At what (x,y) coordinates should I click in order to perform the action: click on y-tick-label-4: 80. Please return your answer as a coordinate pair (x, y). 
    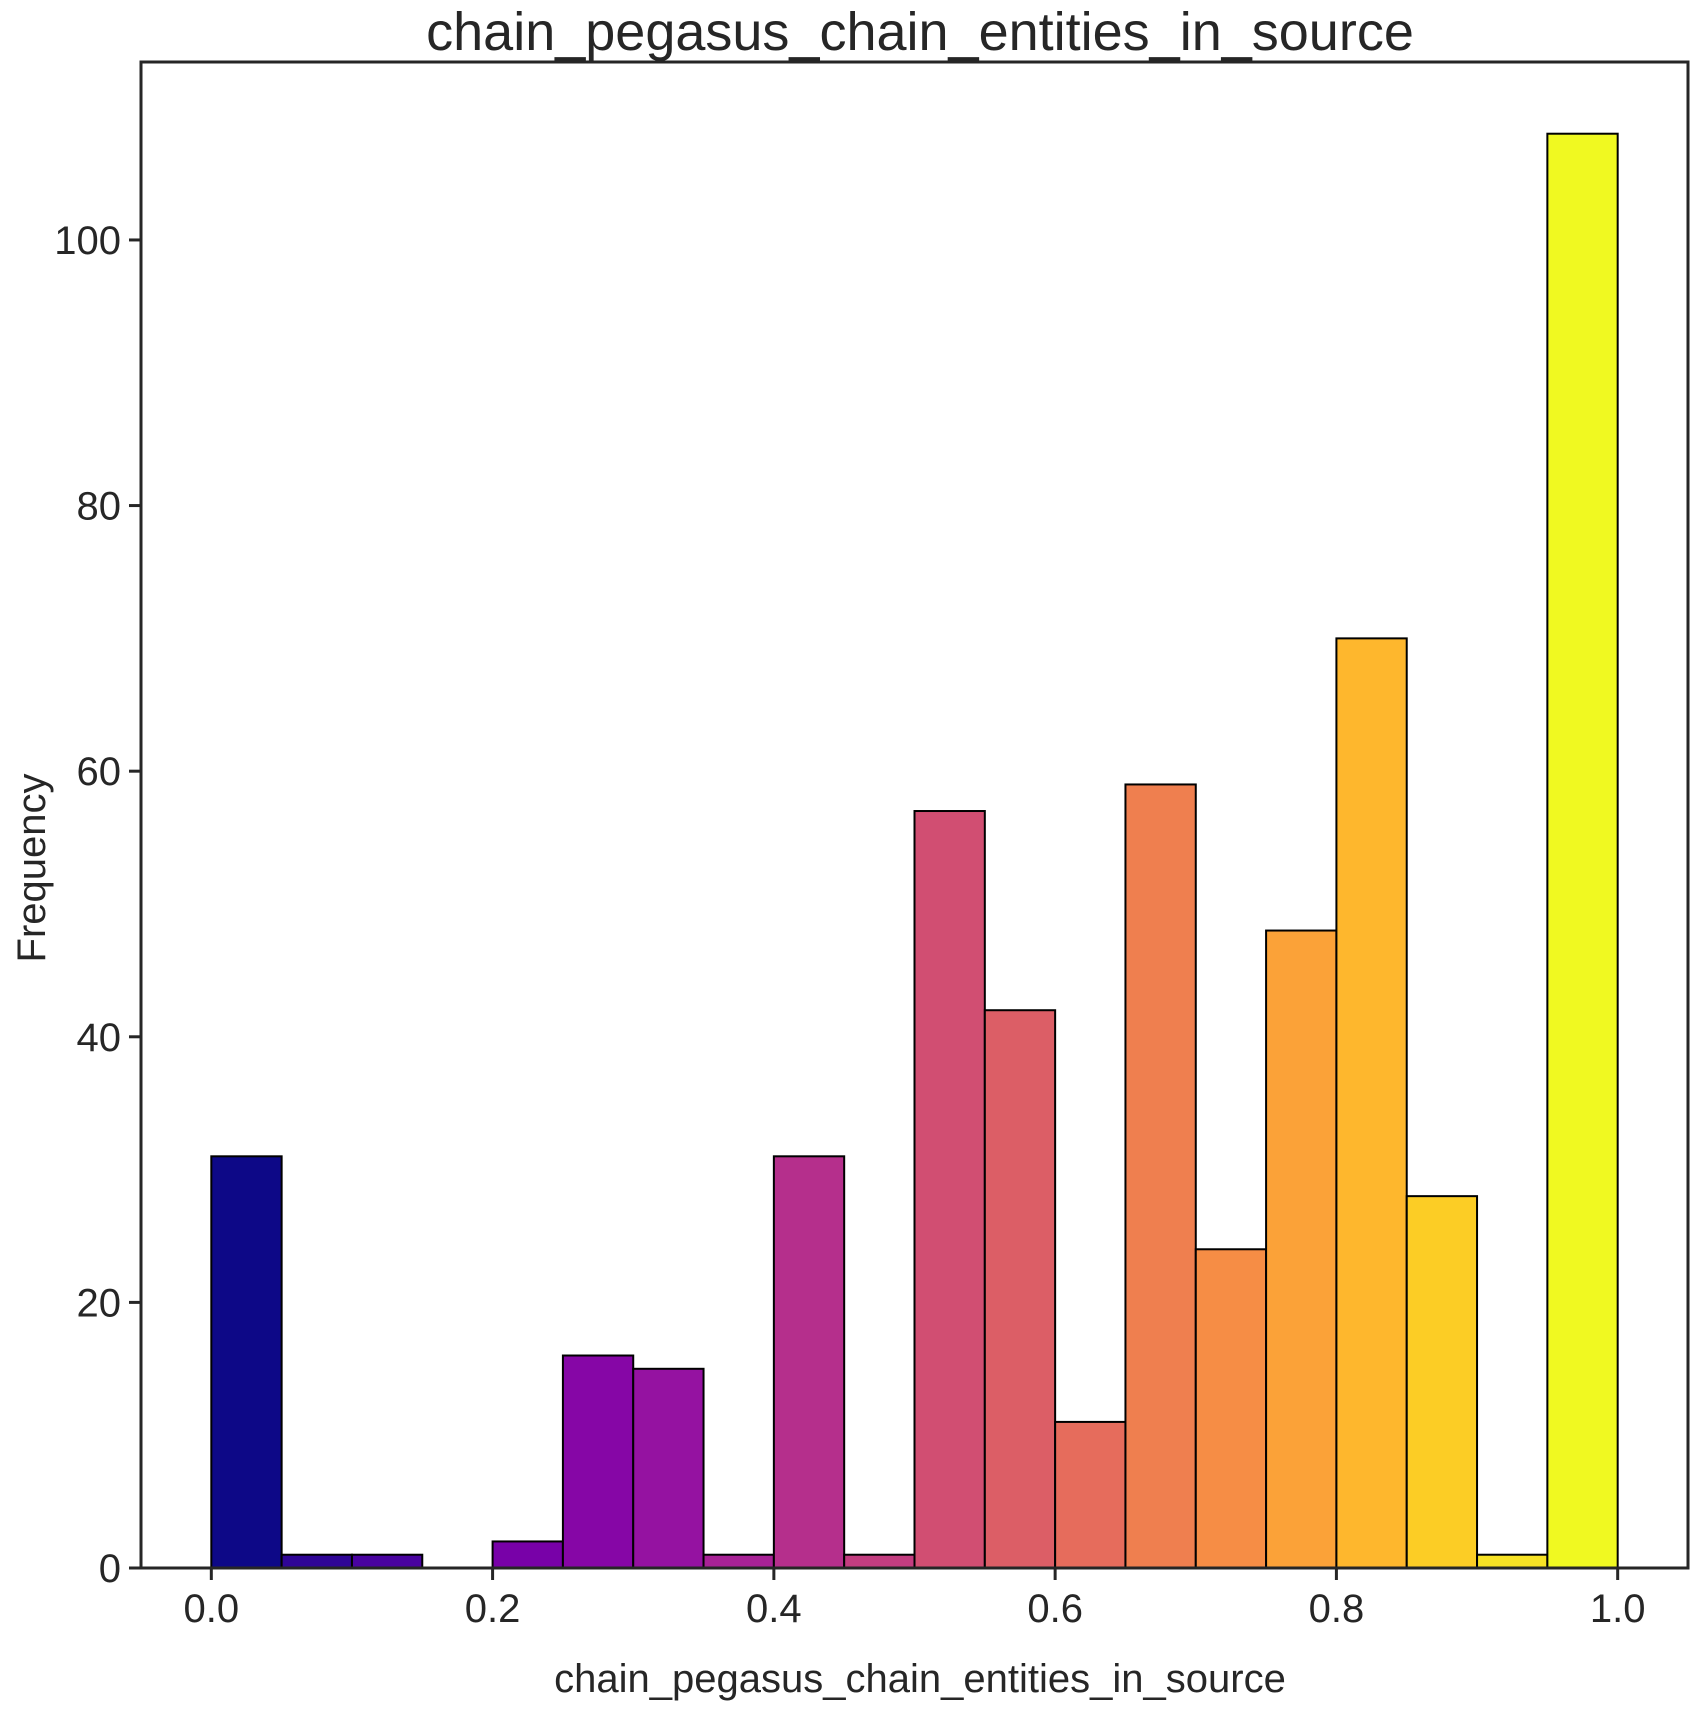
    Looking at the image, I should click on (99, 507).